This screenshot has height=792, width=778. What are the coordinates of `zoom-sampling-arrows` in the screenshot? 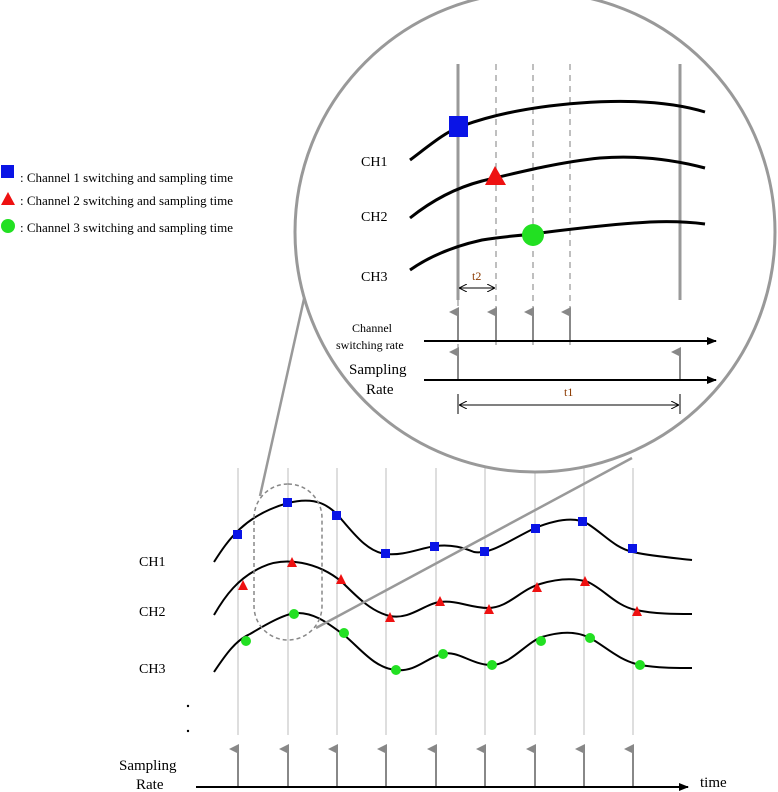 It's located at (565, 363).